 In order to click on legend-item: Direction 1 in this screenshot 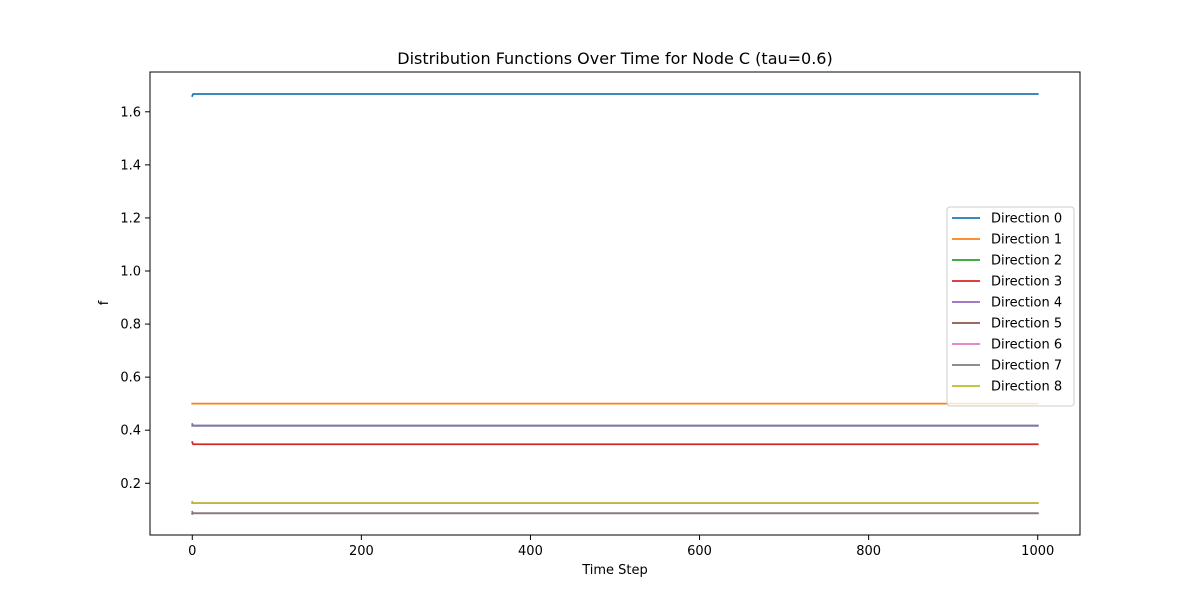, I will do `click(1007, 240)`.